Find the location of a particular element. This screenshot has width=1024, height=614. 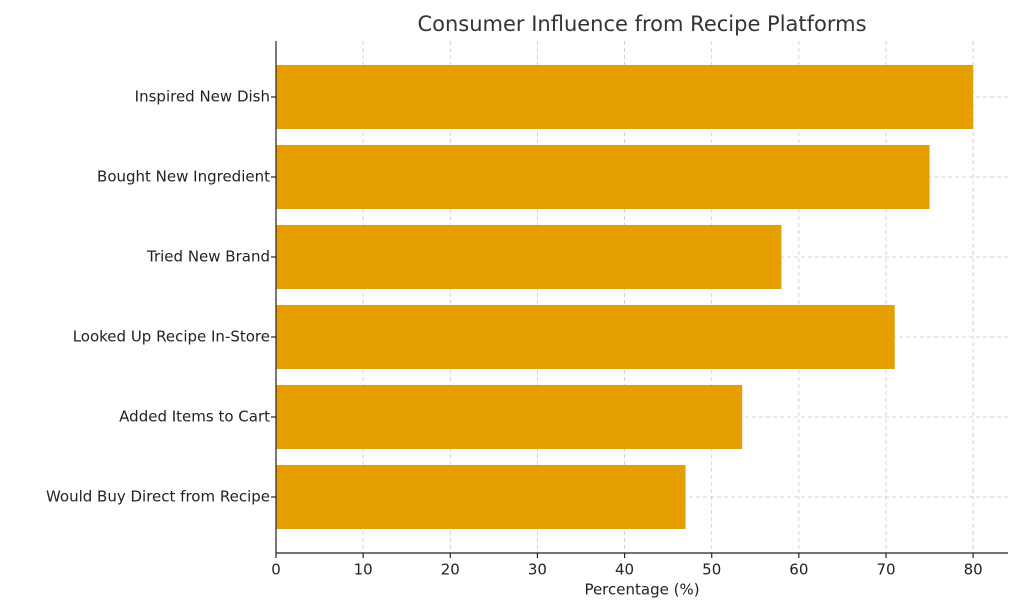

y-tick-label: Looked Up Recipe In-Store is located at coordinates (171, 337).